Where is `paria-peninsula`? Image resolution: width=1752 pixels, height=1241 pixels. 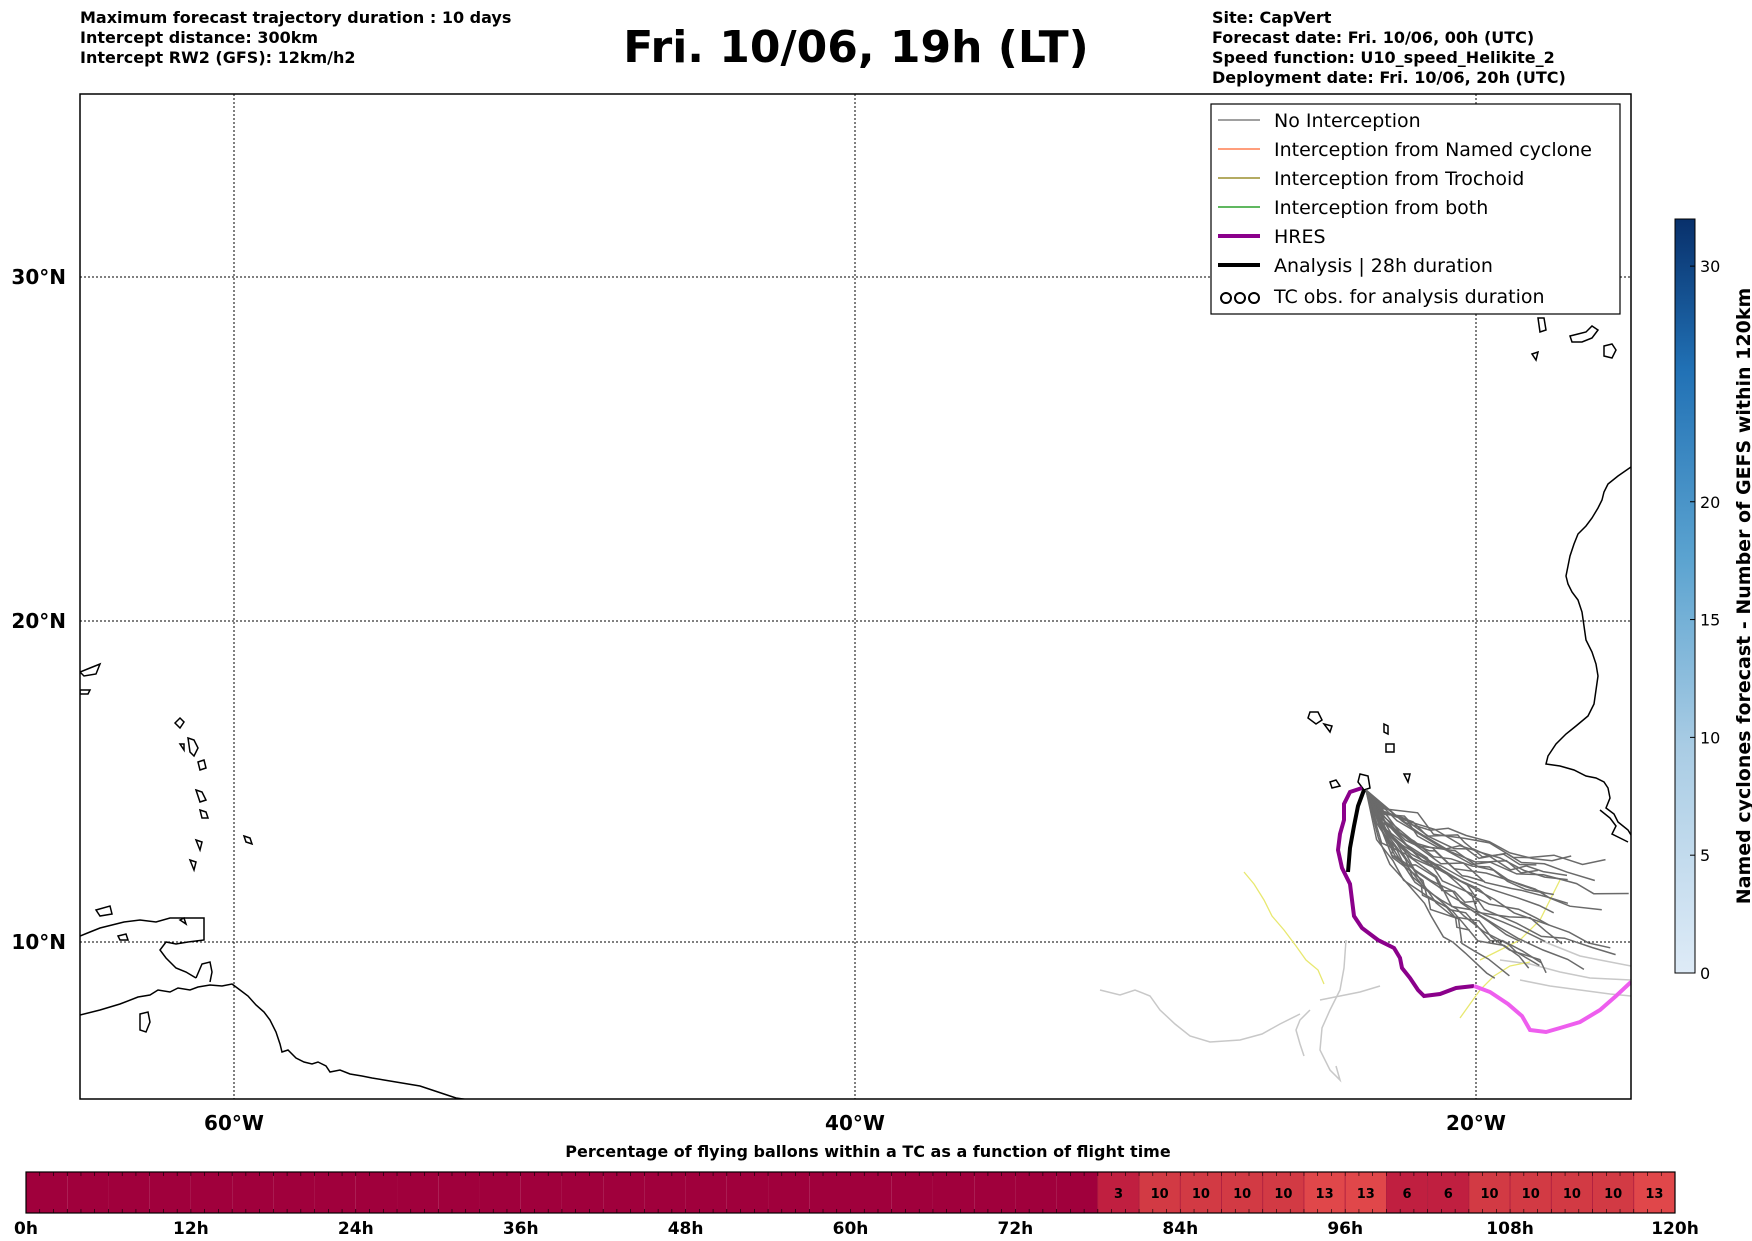
paria-peninsula is located at coordinates (204, 972).